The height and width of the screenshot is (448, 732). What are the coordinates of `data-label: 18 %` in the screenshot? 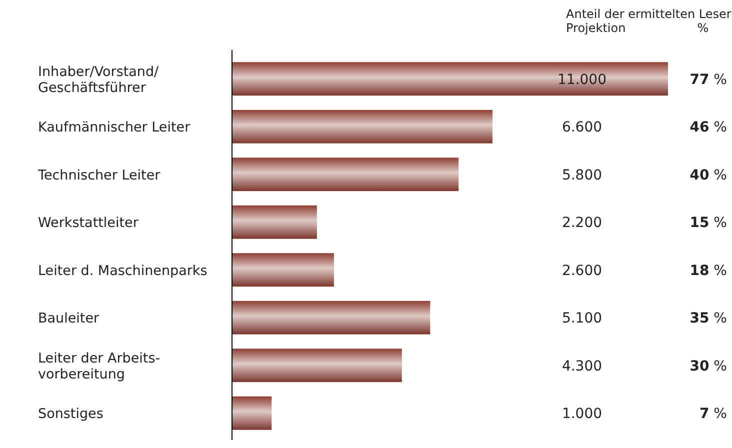 It's located at (708, 270).